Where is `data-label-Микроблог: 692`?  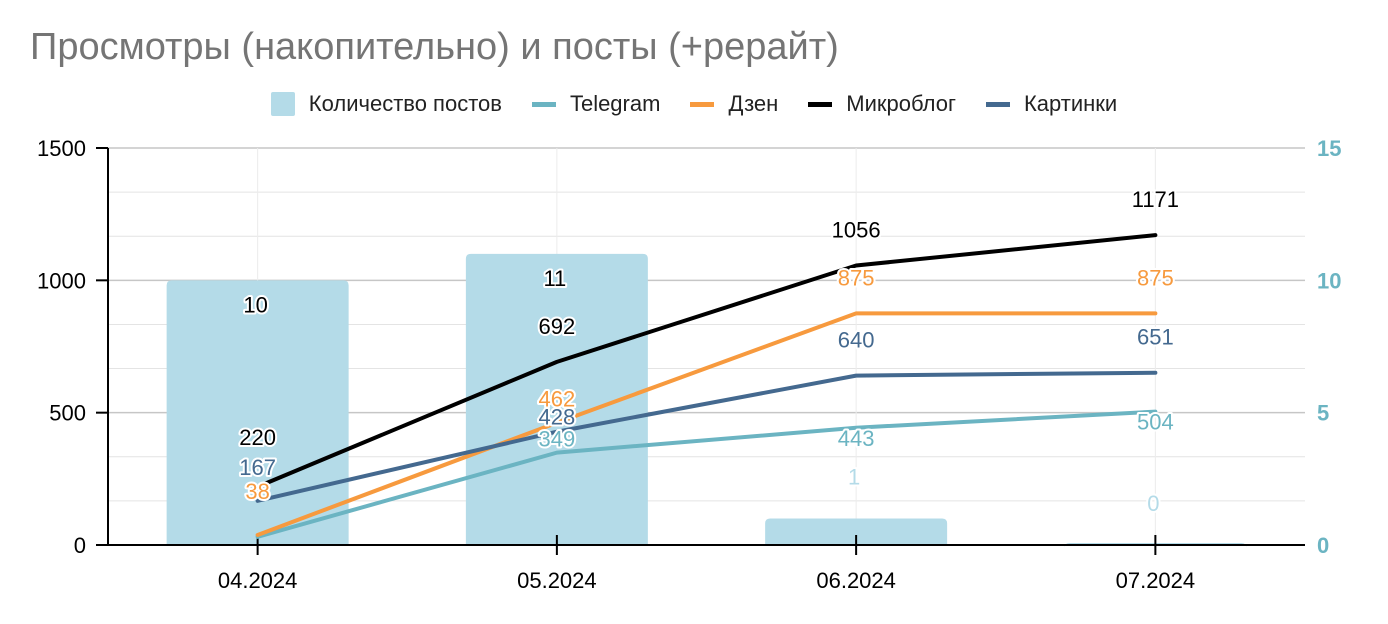 data-label-Микроблог: 692 is located at coordinates (557, 326).